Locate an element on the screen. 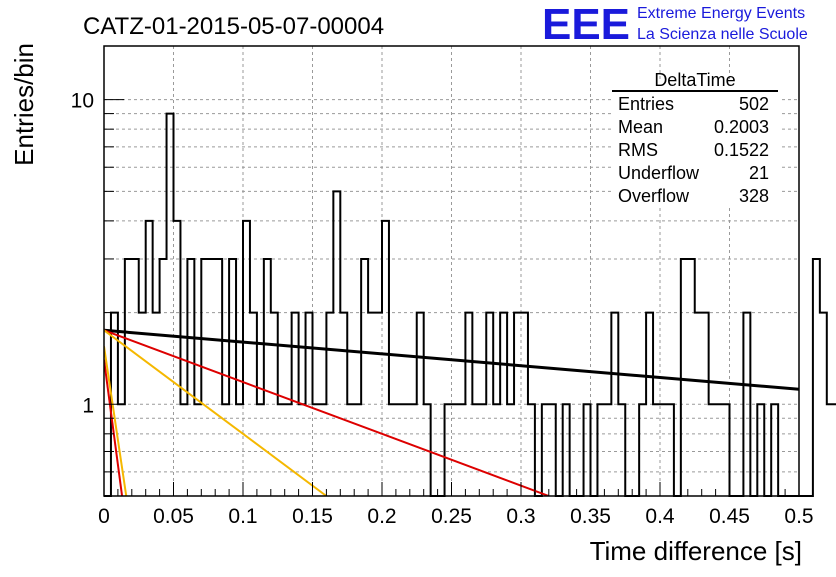 This screenshot has width=836, height=577. x-axis-label: Time difference [s] is located at coordinates (696, 551).